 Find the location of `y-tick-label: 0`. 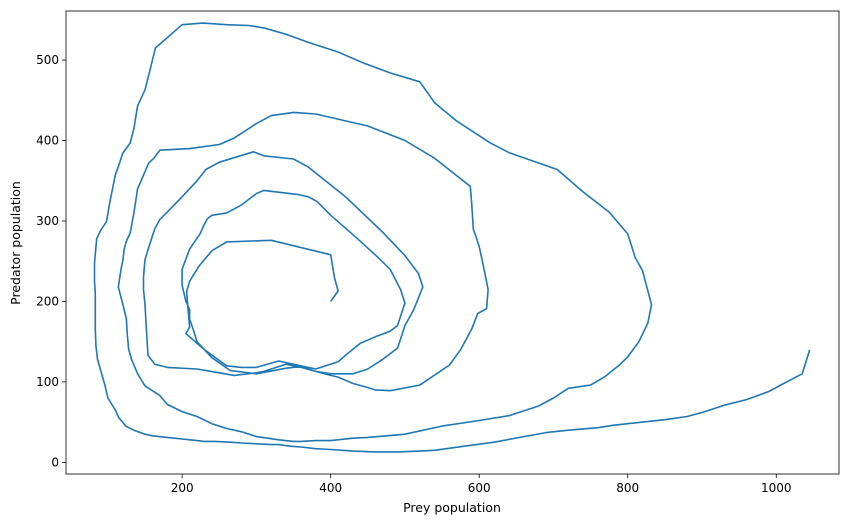

y-tick-label: 0 is located at coordinates (55, 462).